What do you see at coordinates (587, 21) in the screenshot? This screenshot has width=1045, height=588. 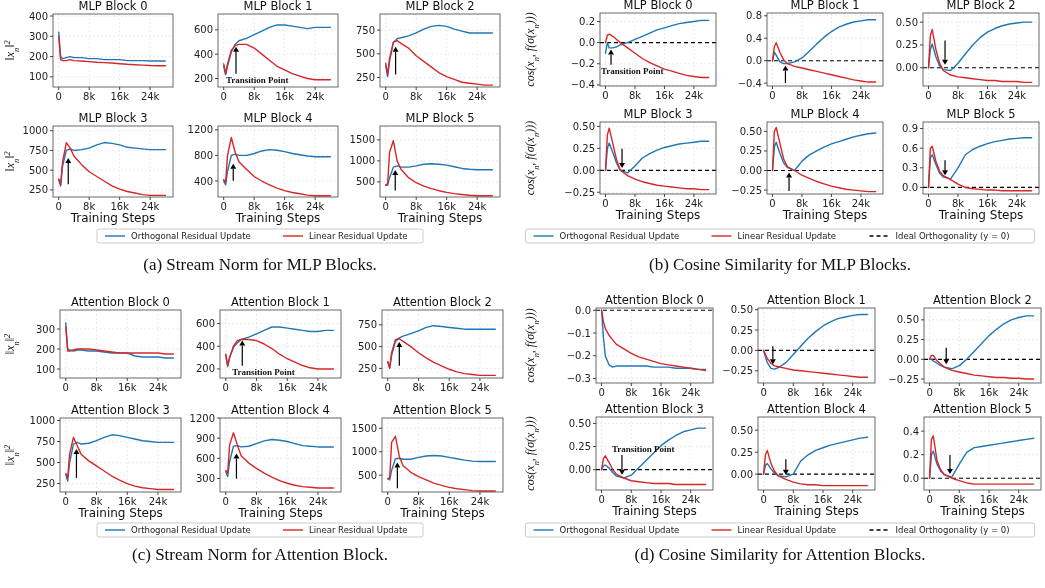 I see `y-tick-label: 0.2` at bounding box center [587, 21].